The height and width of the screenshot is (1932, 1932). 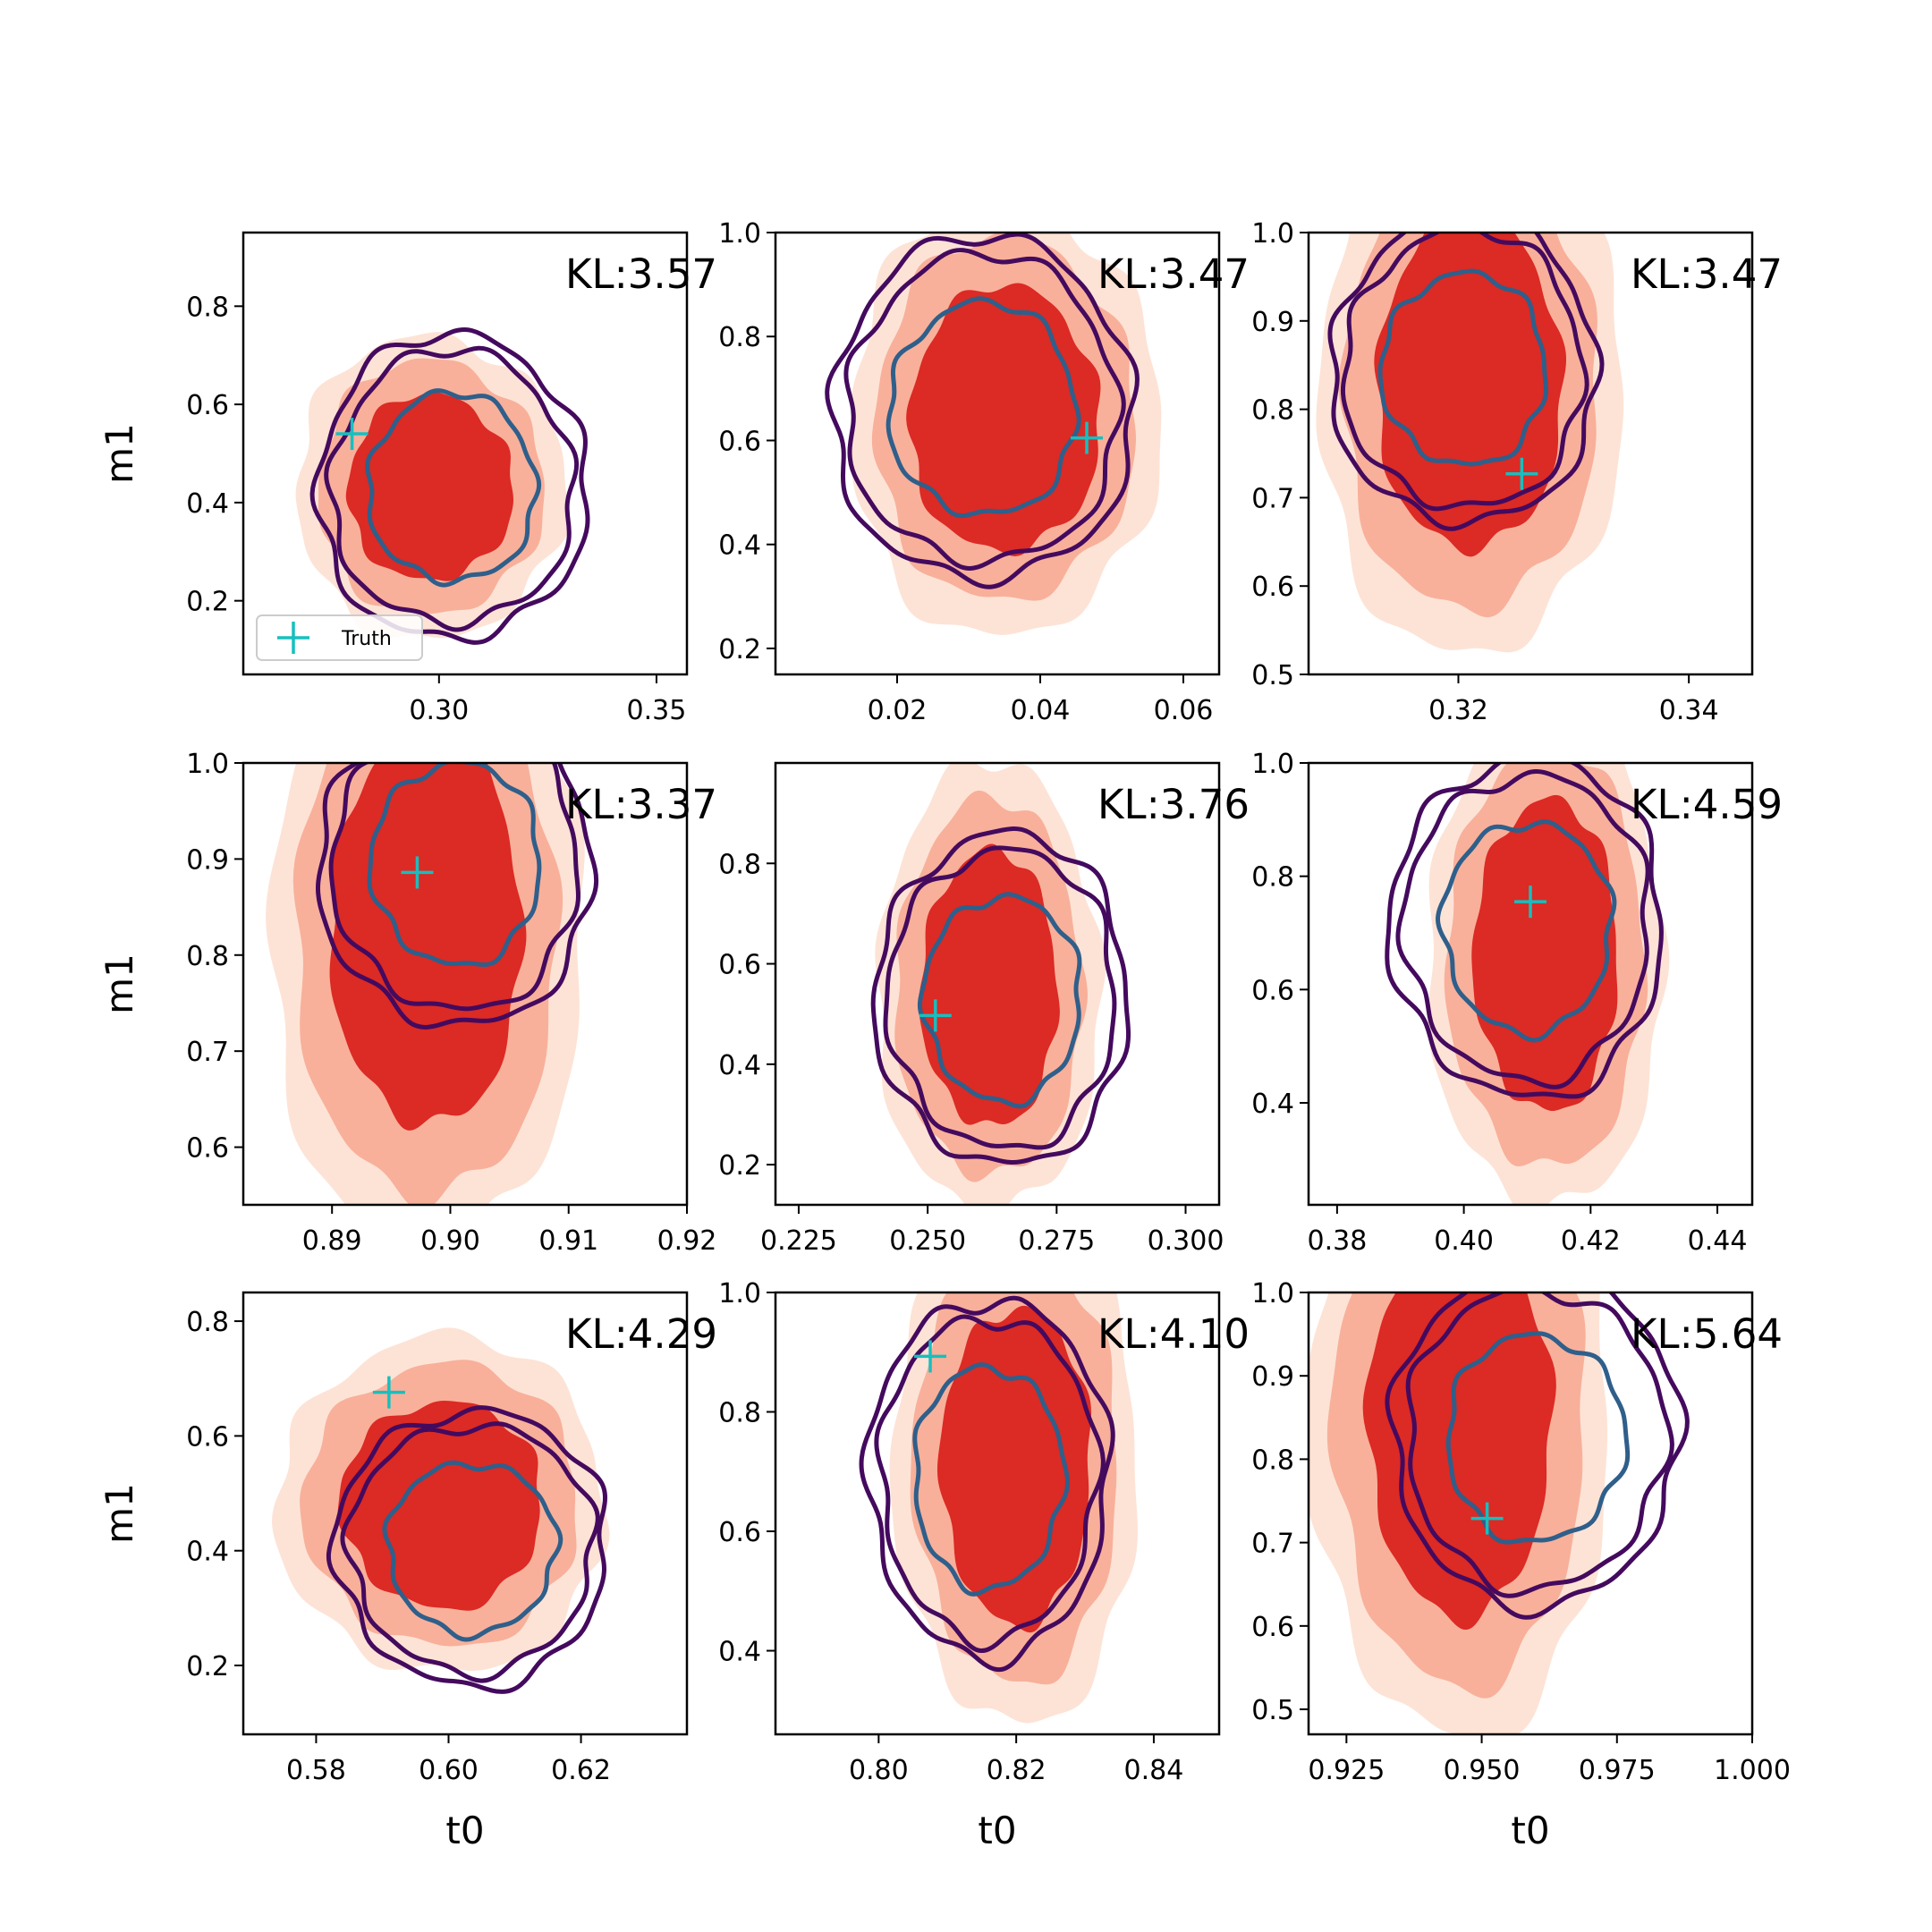 What do you see at coordinates (316, 1770) in the screenshot?
I see `x-tick-label: 0.58` at bounding box center [316, 1770].